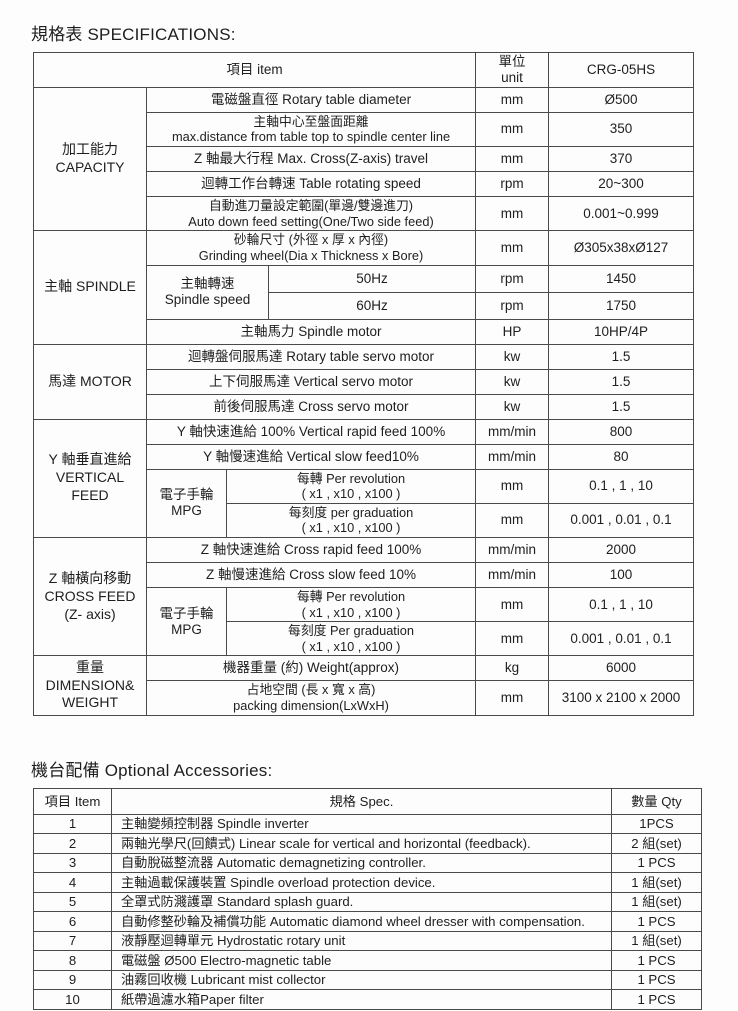  Describe the element at coordinates (621, 331) in the screenshot. I see `value-cell: 10HP/4P` at that location.